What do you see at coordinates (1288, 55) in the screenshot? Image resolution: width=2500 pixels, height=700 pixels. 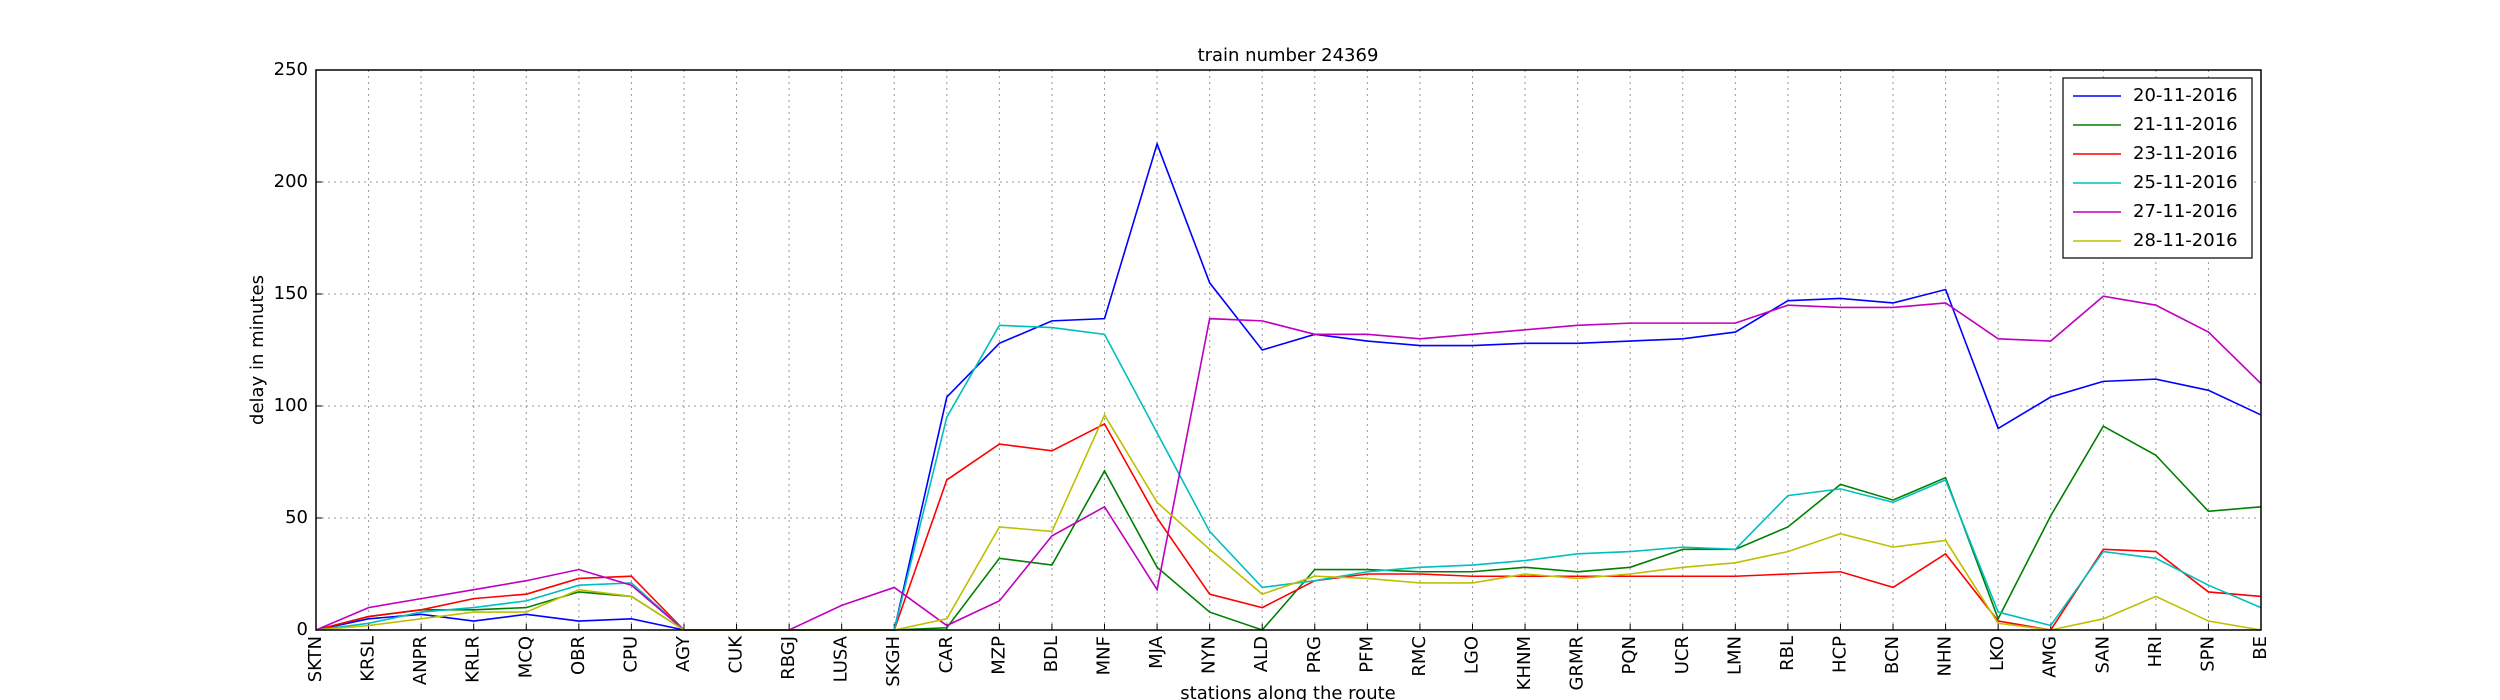 I see `chart-title: train number 24369` at bounding box center [1288, 55].